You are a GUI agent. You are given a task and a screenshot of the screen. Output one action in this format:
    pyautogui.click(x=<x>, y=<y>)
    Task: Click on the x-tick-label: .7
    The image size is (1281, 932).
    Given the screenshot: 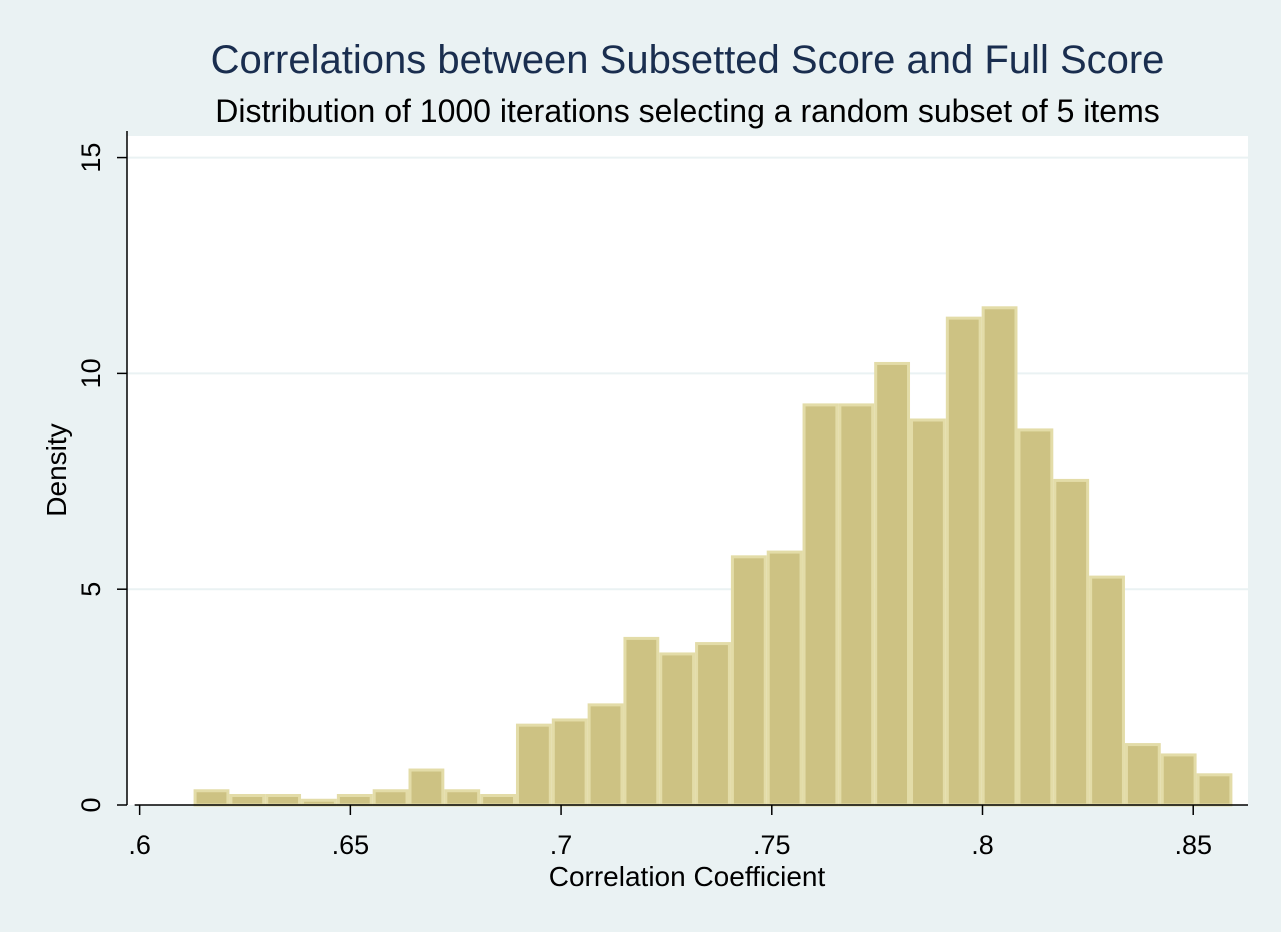 What is the action you would take?
    pyautogui.click(x=561, y=845)
    